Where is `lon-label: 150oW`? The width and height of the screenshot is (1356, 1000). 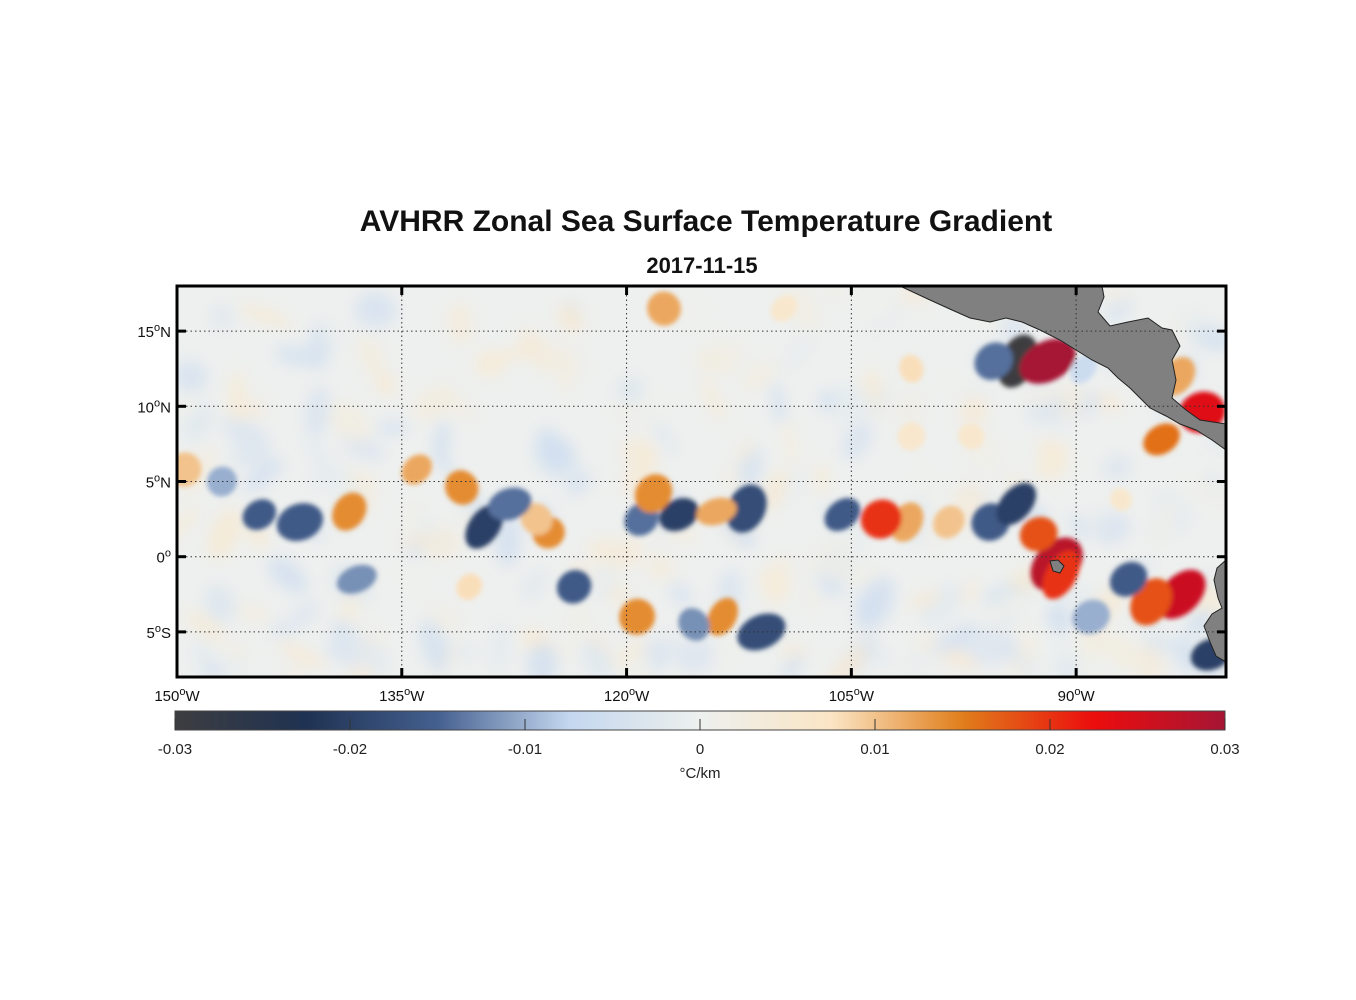 lon-label: 150oW is located at coordinates (177, 695).